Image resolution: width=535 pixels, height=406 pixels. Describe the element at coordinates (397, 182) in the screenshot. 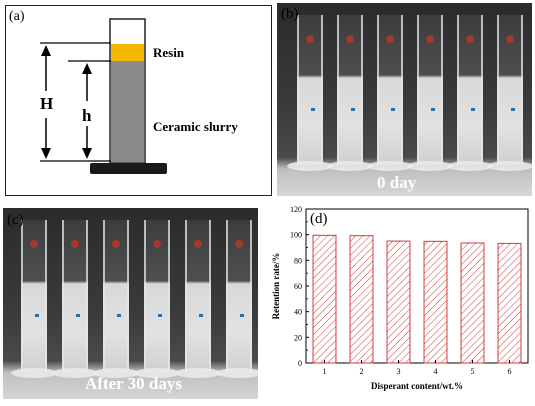

I see `photo-caption-0-day: 0 day` at that location.